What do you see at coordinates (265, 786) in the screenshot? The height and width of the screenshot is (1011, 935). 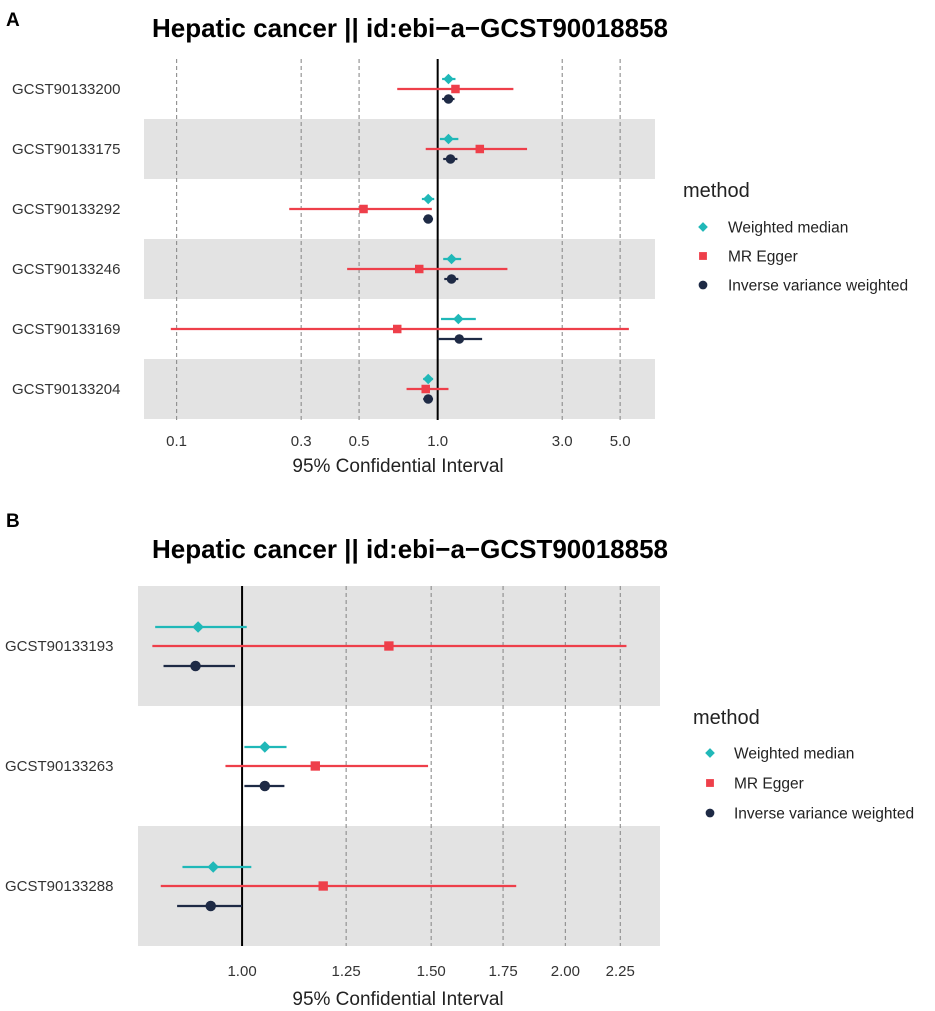 I see `panel-b-GCST90133263-ivw-point` at bounding box center [265, 786].